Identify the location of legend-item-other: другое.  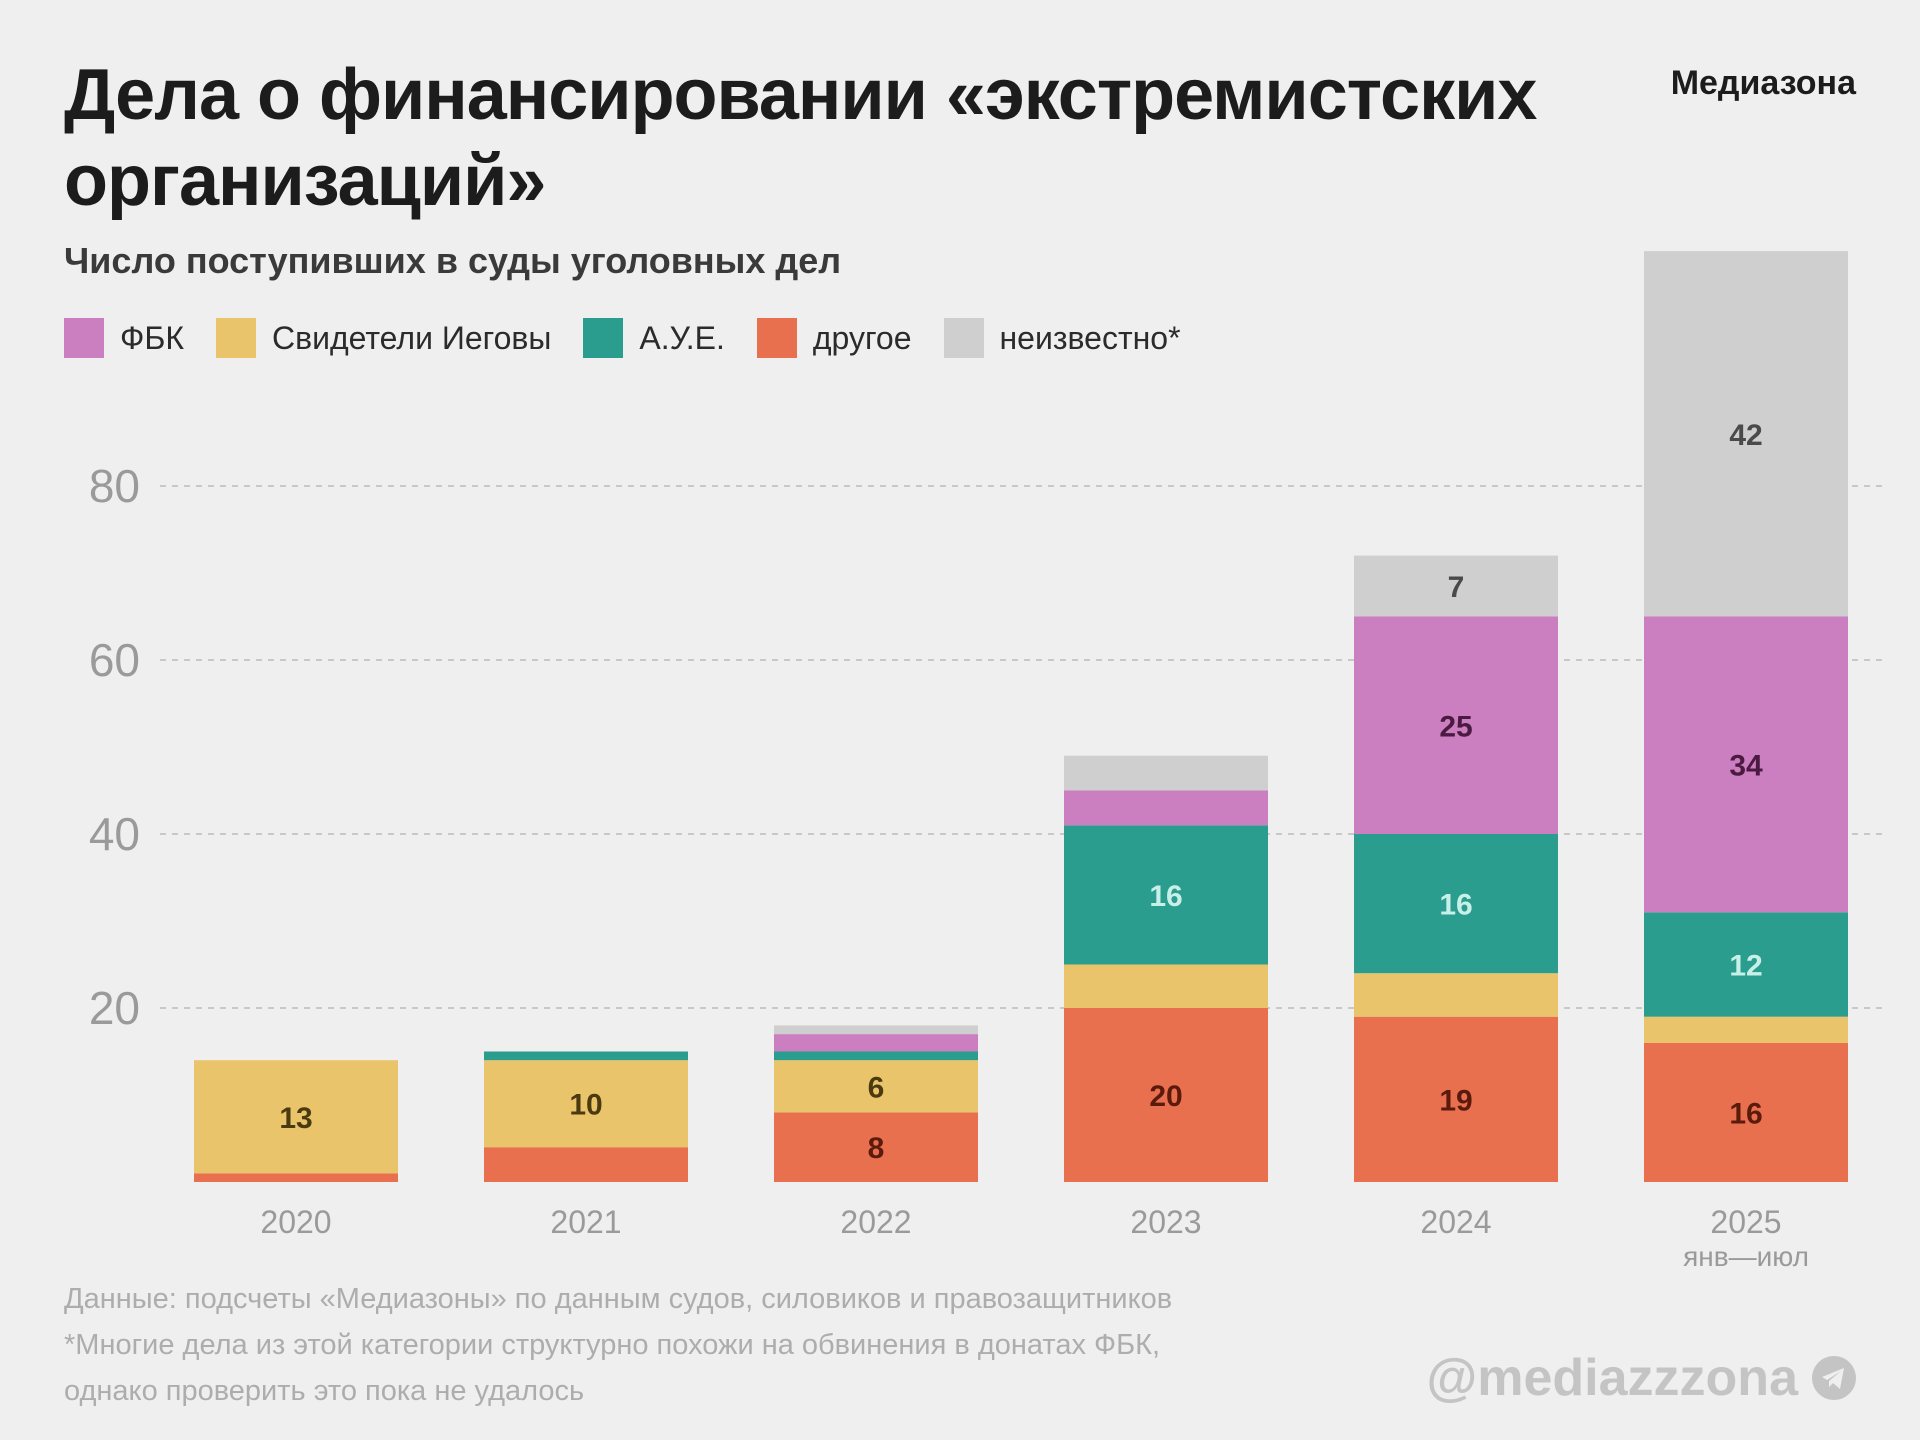
(834, 338).